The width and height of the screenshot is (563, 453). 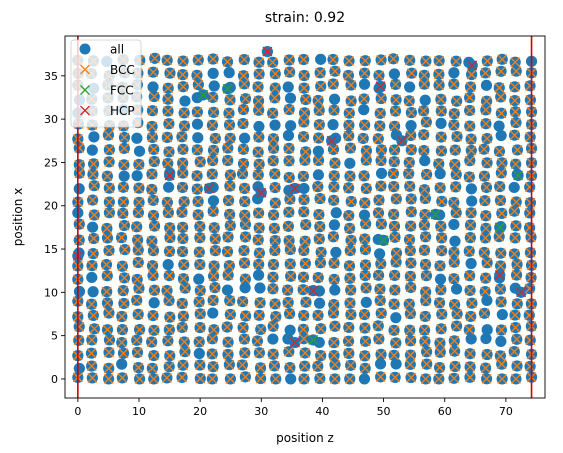 I want to click on legend-marker, so click(x=85, y=49).